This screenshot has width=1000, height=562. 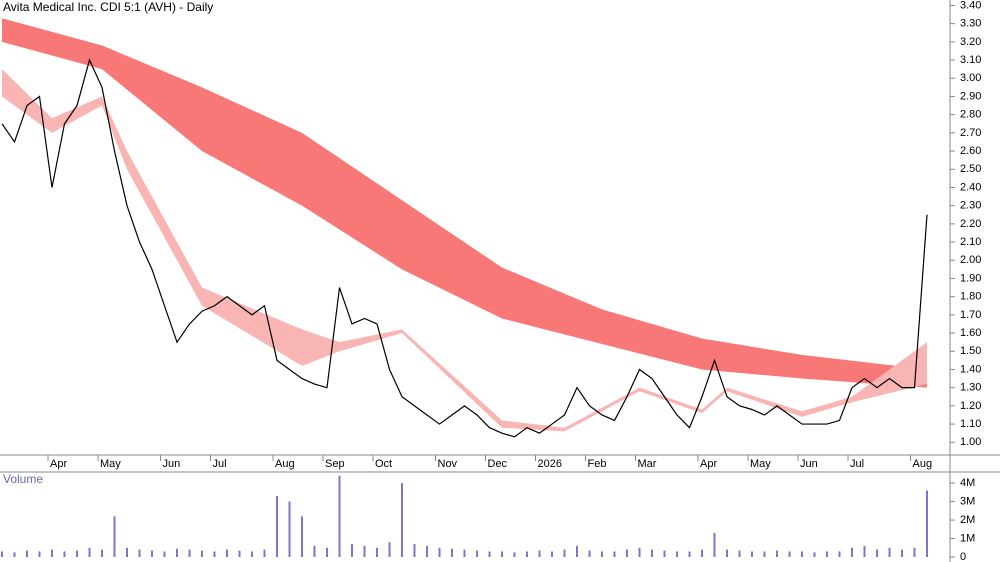 What do you see at coordinates (383, 464) in the screenshot?
I see `x-tick-label: Oct` at bounding box center [383, 464].